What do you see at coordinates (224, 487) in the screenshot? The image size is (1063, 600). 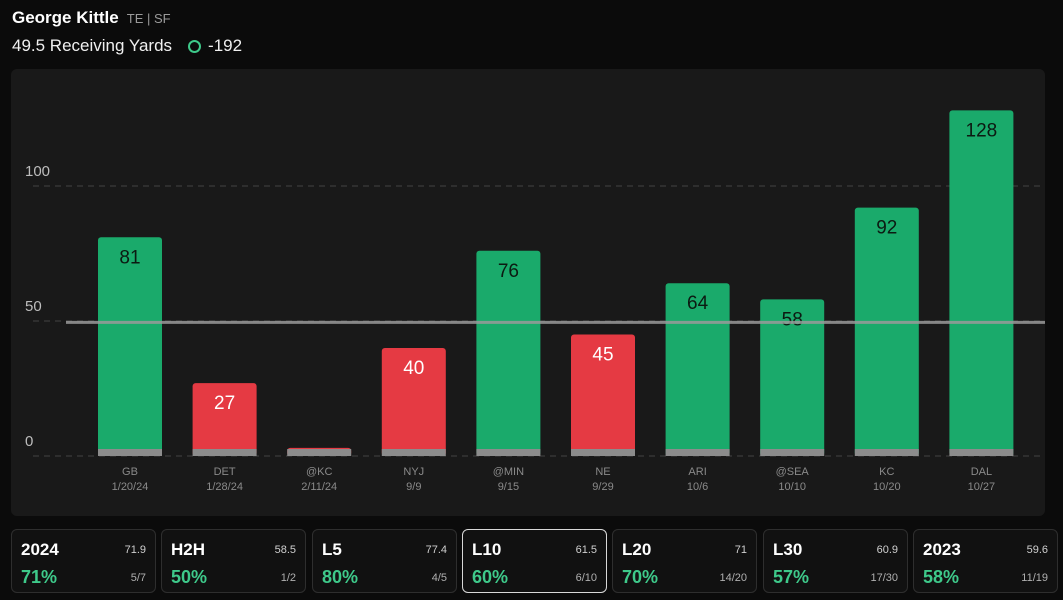 I see `x-tick-date: 1/28/24` at bounding box center [224, 487].